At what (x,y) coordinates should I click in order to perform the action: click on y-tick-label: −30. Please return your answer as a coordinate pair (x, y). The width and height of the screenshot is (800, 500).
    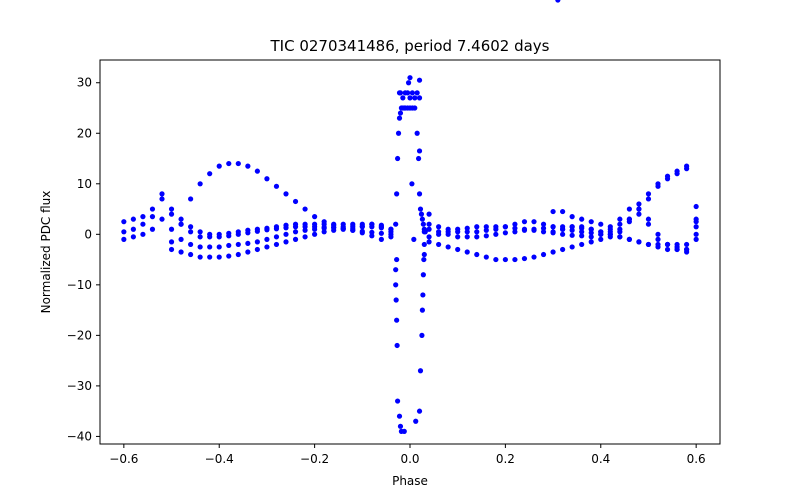
    Looking at the image, I should click on (79, 386).